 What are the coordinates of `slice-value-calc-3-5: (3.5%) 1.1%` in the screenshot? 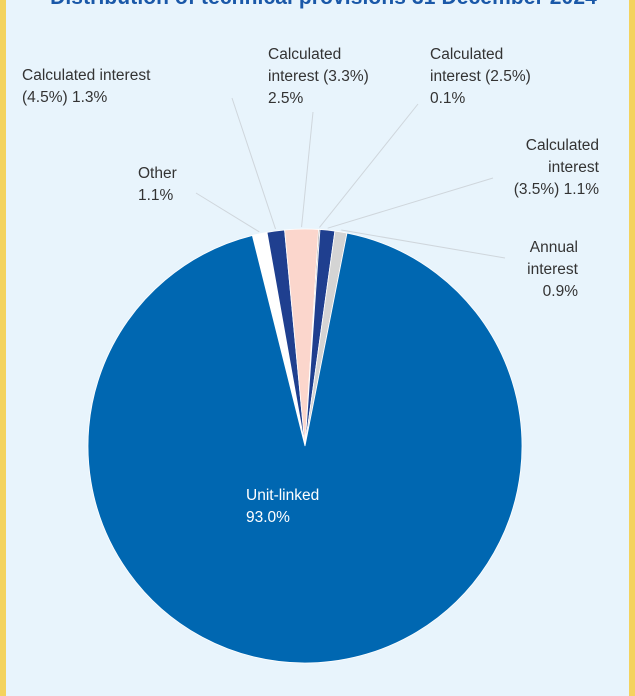 It's located at (557, 189).